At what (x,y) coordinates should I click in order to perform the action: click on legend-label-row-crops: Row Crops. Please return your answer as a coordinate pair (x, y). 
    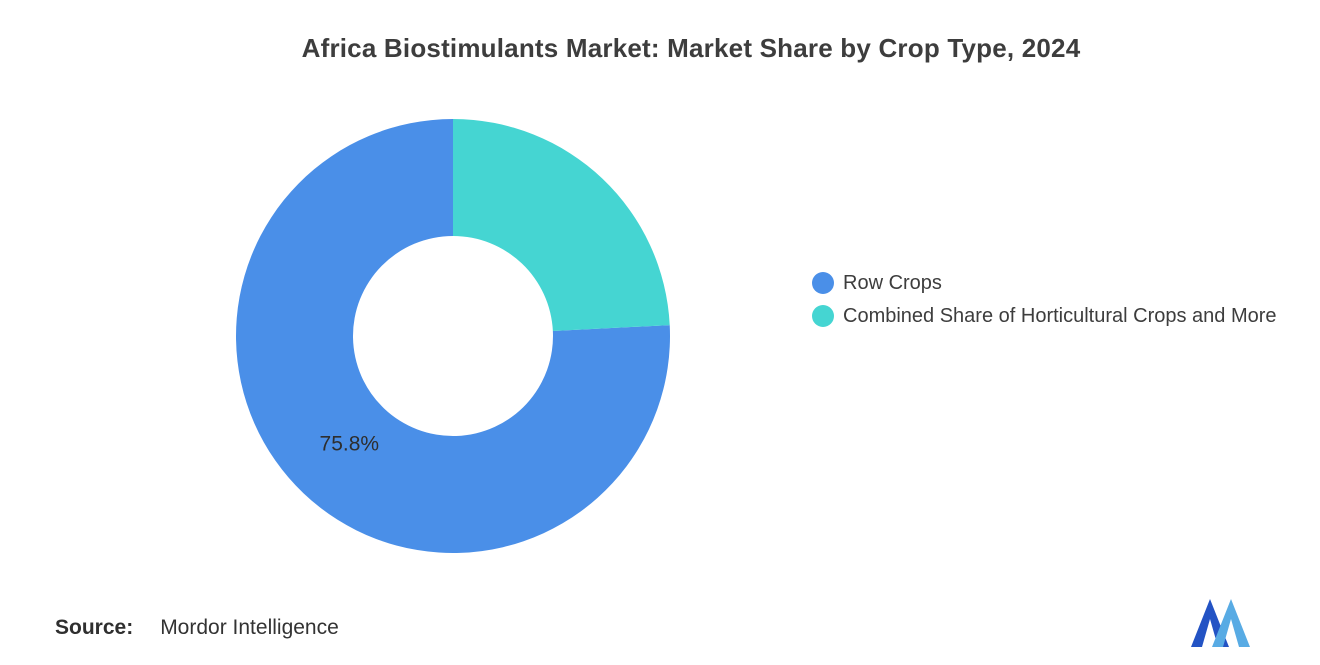
    Looking at the image, I should click on (892, 283).